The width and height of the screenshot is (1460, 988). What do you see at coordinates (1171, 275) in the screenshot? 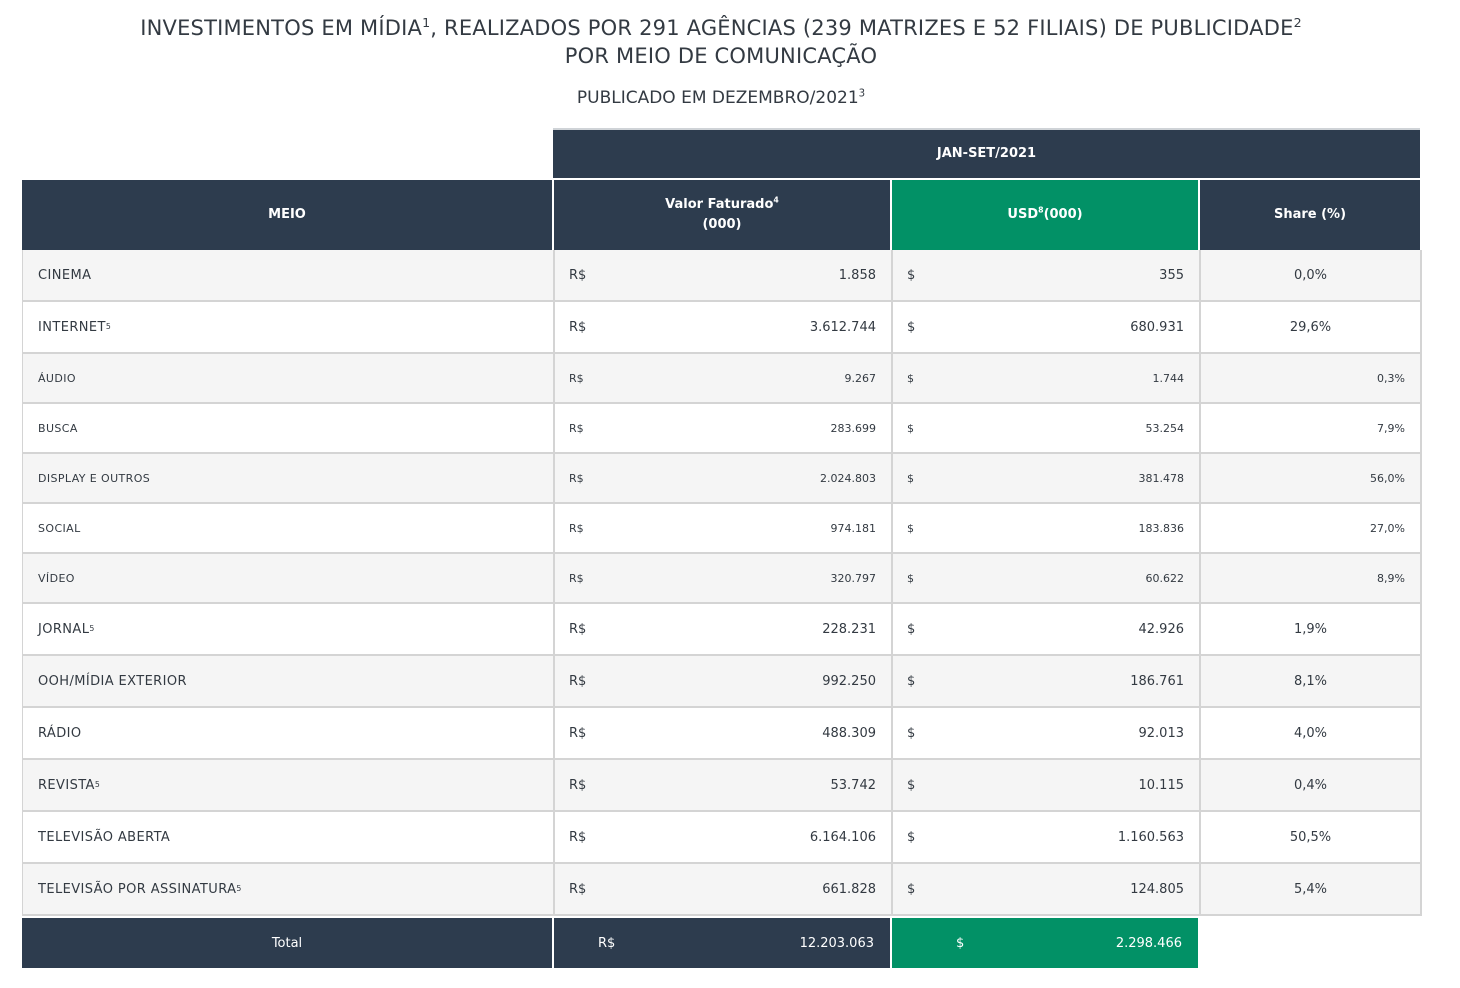
I see `usd-amount: 355` at bounding box center [1171, 275].